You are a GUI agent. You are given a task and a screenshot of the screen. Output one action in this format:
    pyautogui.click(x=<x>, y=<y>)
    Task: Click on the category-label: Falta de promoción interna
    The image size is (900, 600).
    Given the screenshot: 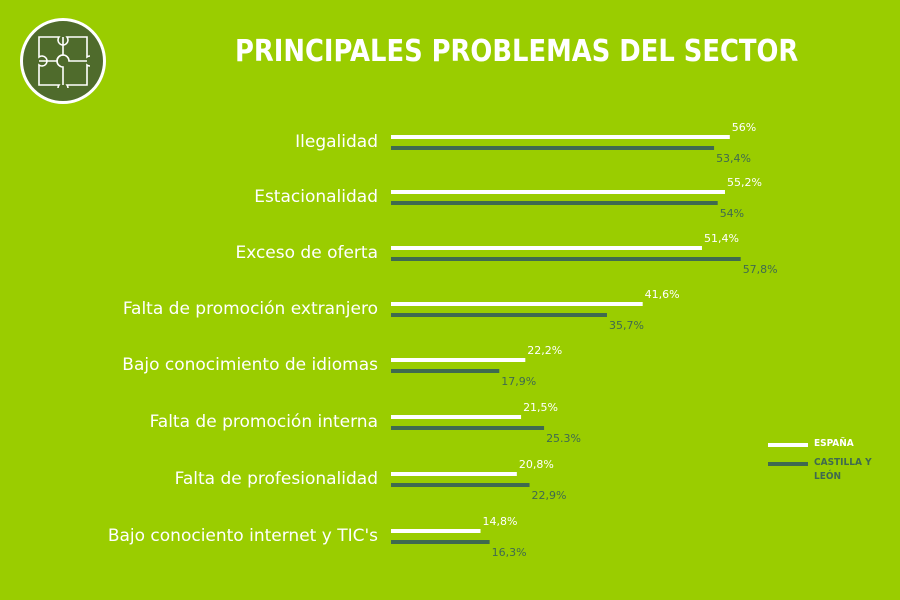 What is the action you would take?
    pyautogui.click(x=264, y=422)
    